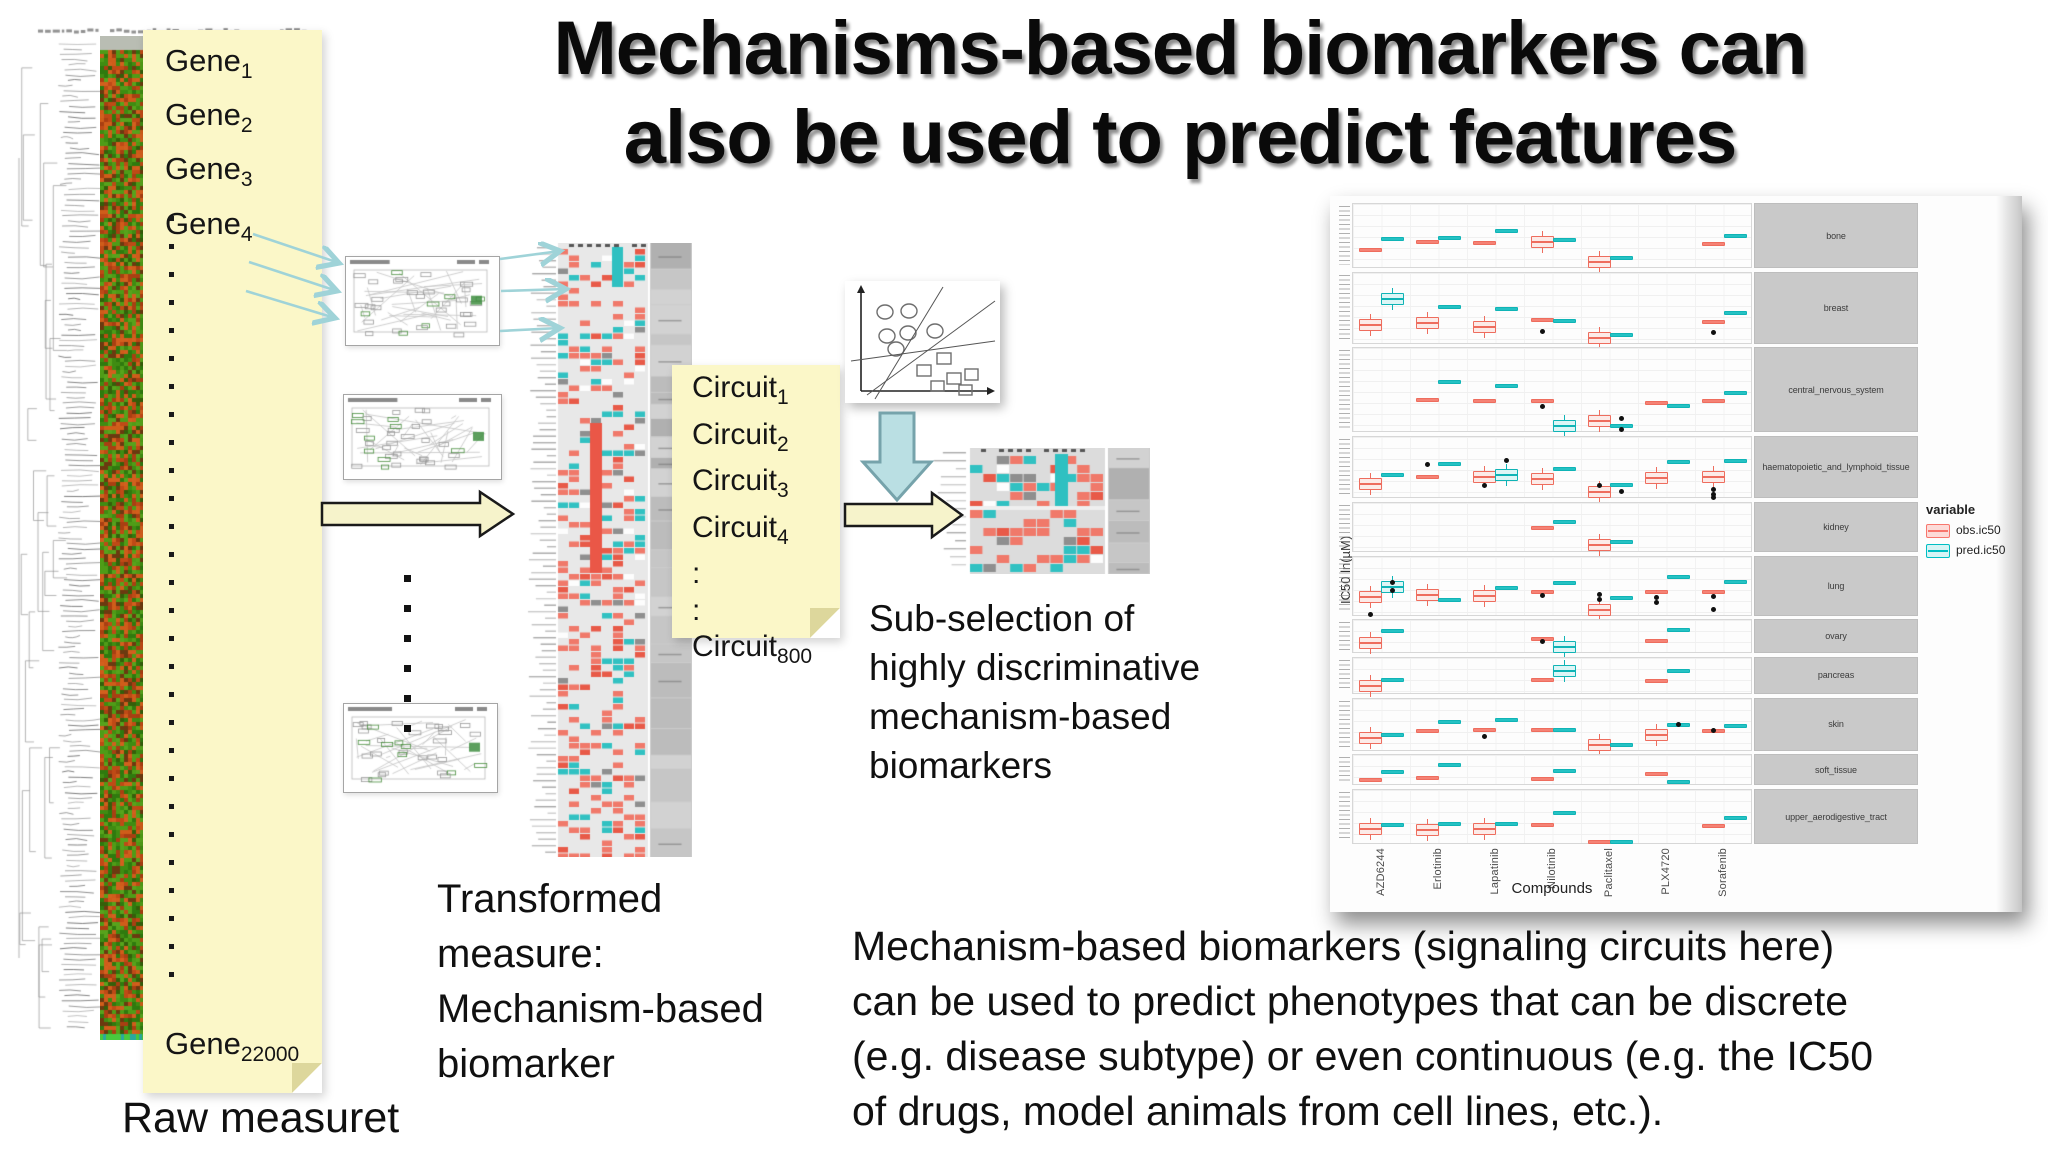 The image size is (2048, 1152). Describe the element at coordinates (696, 573) in the screenshot. I see `circuit-ellipsis: :` at that location.